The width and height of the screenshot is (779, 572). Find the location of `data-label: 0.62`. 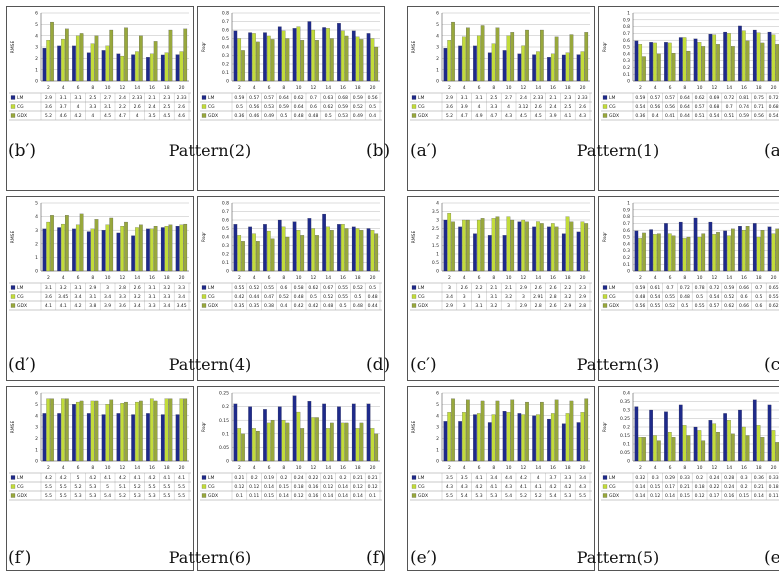

data-label: 0.62 is located at coordinates (700, 98).